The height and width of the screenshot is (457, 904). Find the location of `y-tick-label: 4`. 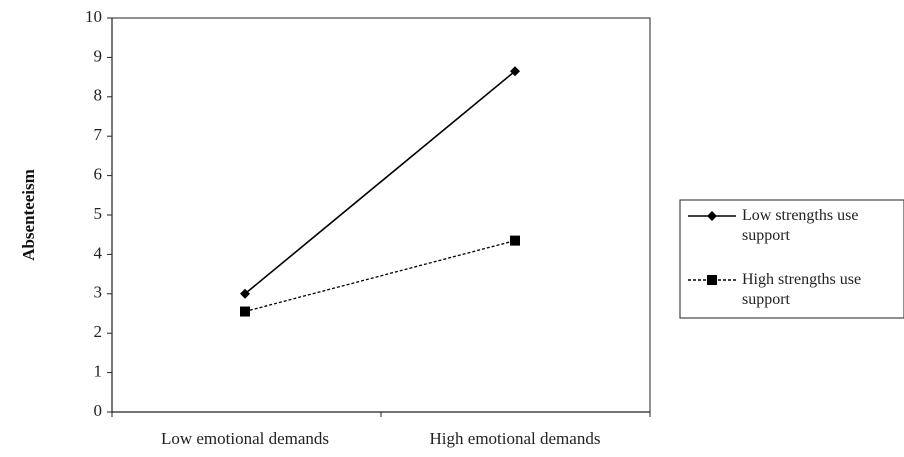

y-tick-label: 4 is located at coordinates (98, 252).